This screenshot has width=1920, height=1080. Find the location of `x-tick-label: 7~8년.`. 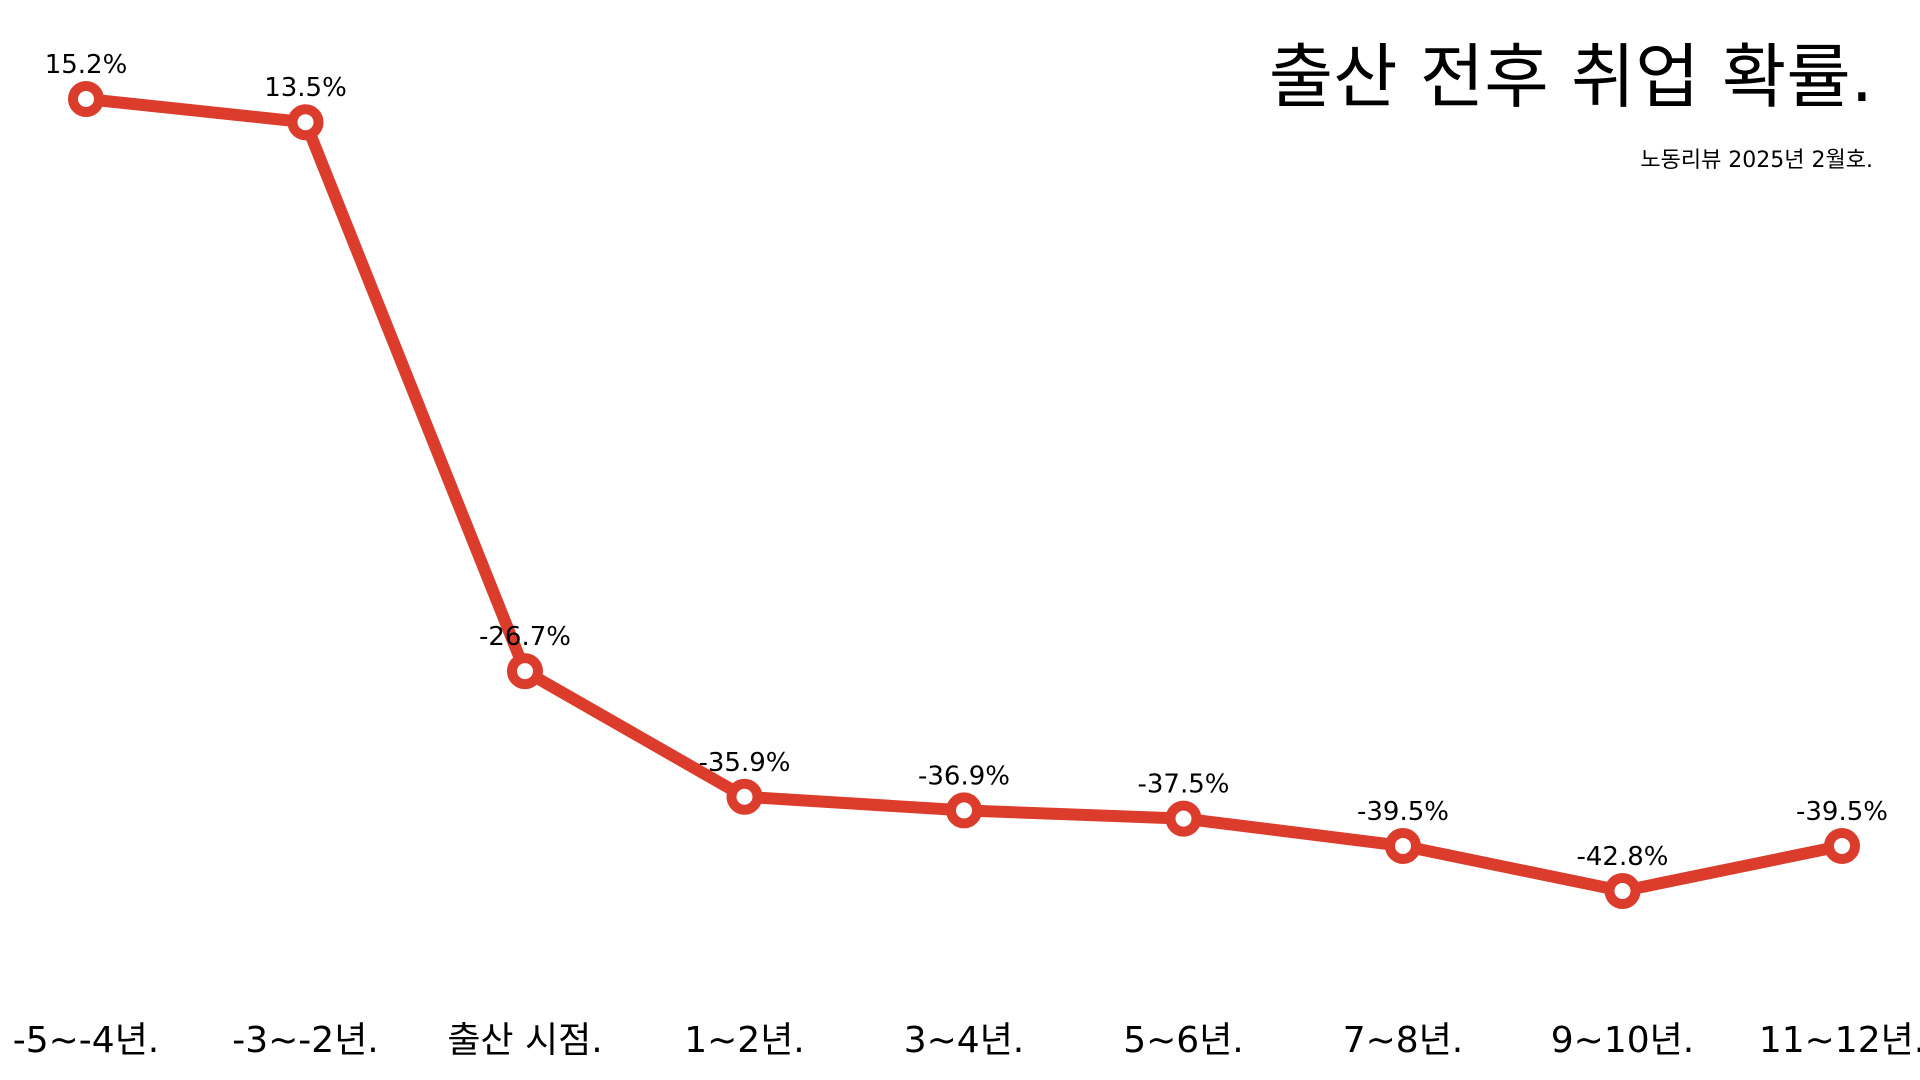

x-tick-label: 7~8년. is located at coordinates (1403, 1040).